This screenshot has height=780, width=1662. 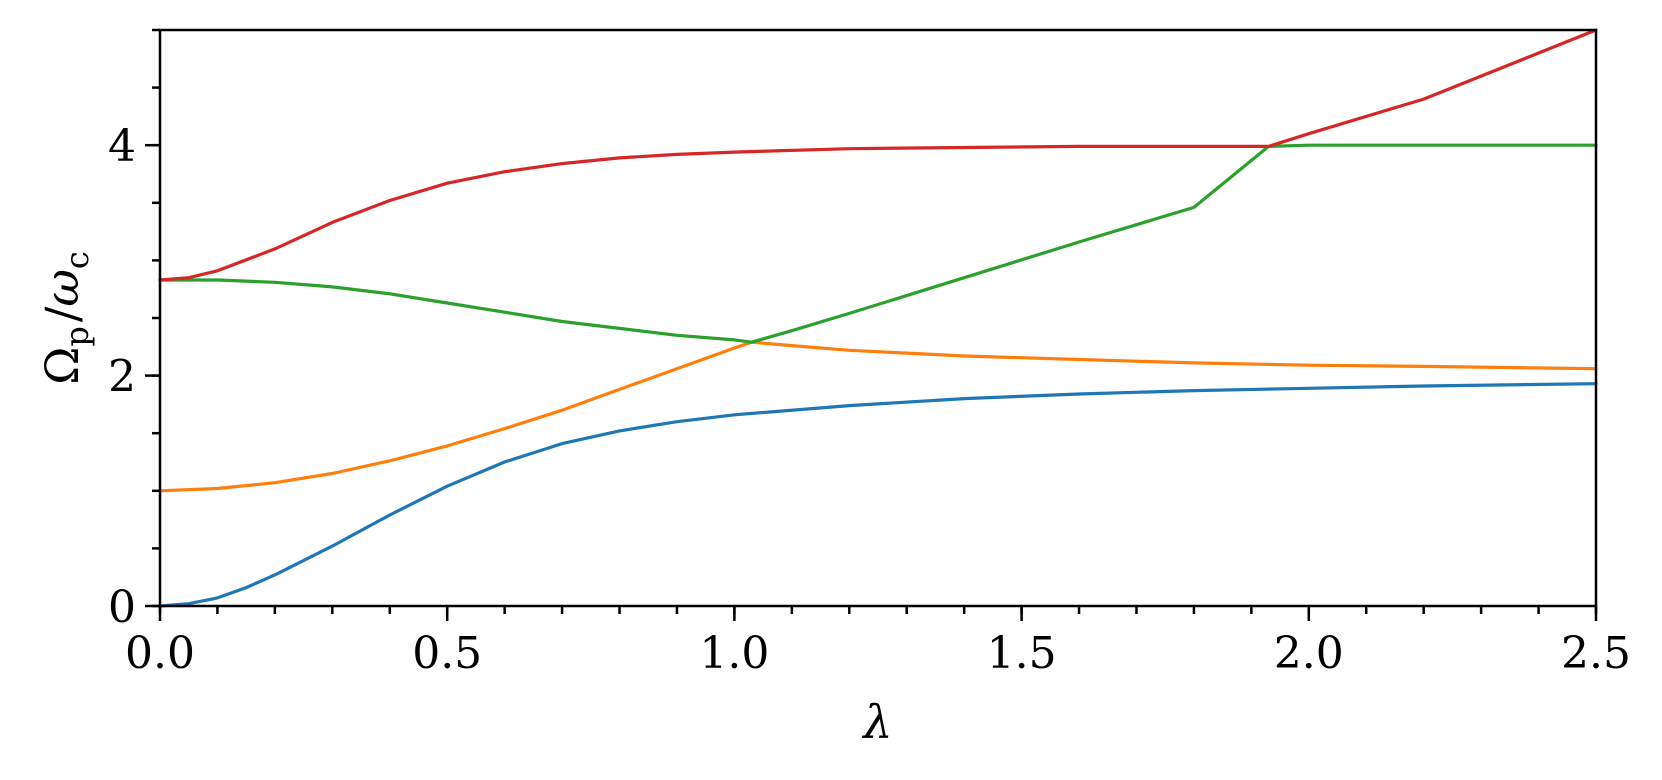 What do you see at coordinates (62, 314) in the screenshot?
I see `y-axis-label-slash: /` at bounding box center [62, 314].